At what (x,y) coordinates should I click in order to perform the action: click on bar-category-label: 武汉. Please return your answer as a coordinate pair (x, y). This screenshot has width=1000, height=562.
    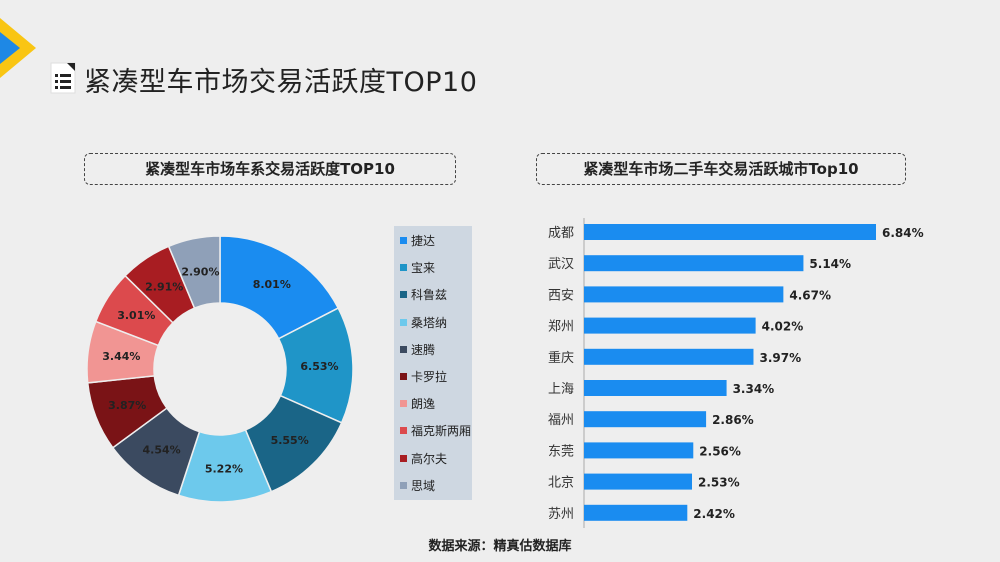
    Looking at the image, I should click on (561, 264).